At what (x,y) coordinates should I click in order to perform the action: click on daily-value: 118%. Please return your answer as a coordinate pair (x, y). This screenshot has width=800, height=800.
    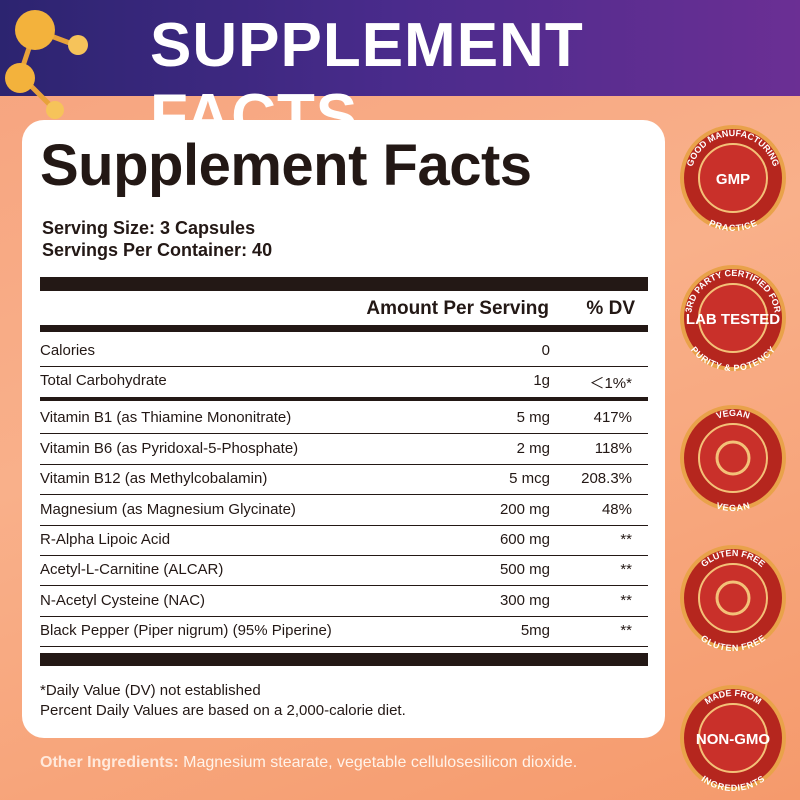
    Looking at the image, I should click on (613, 448).